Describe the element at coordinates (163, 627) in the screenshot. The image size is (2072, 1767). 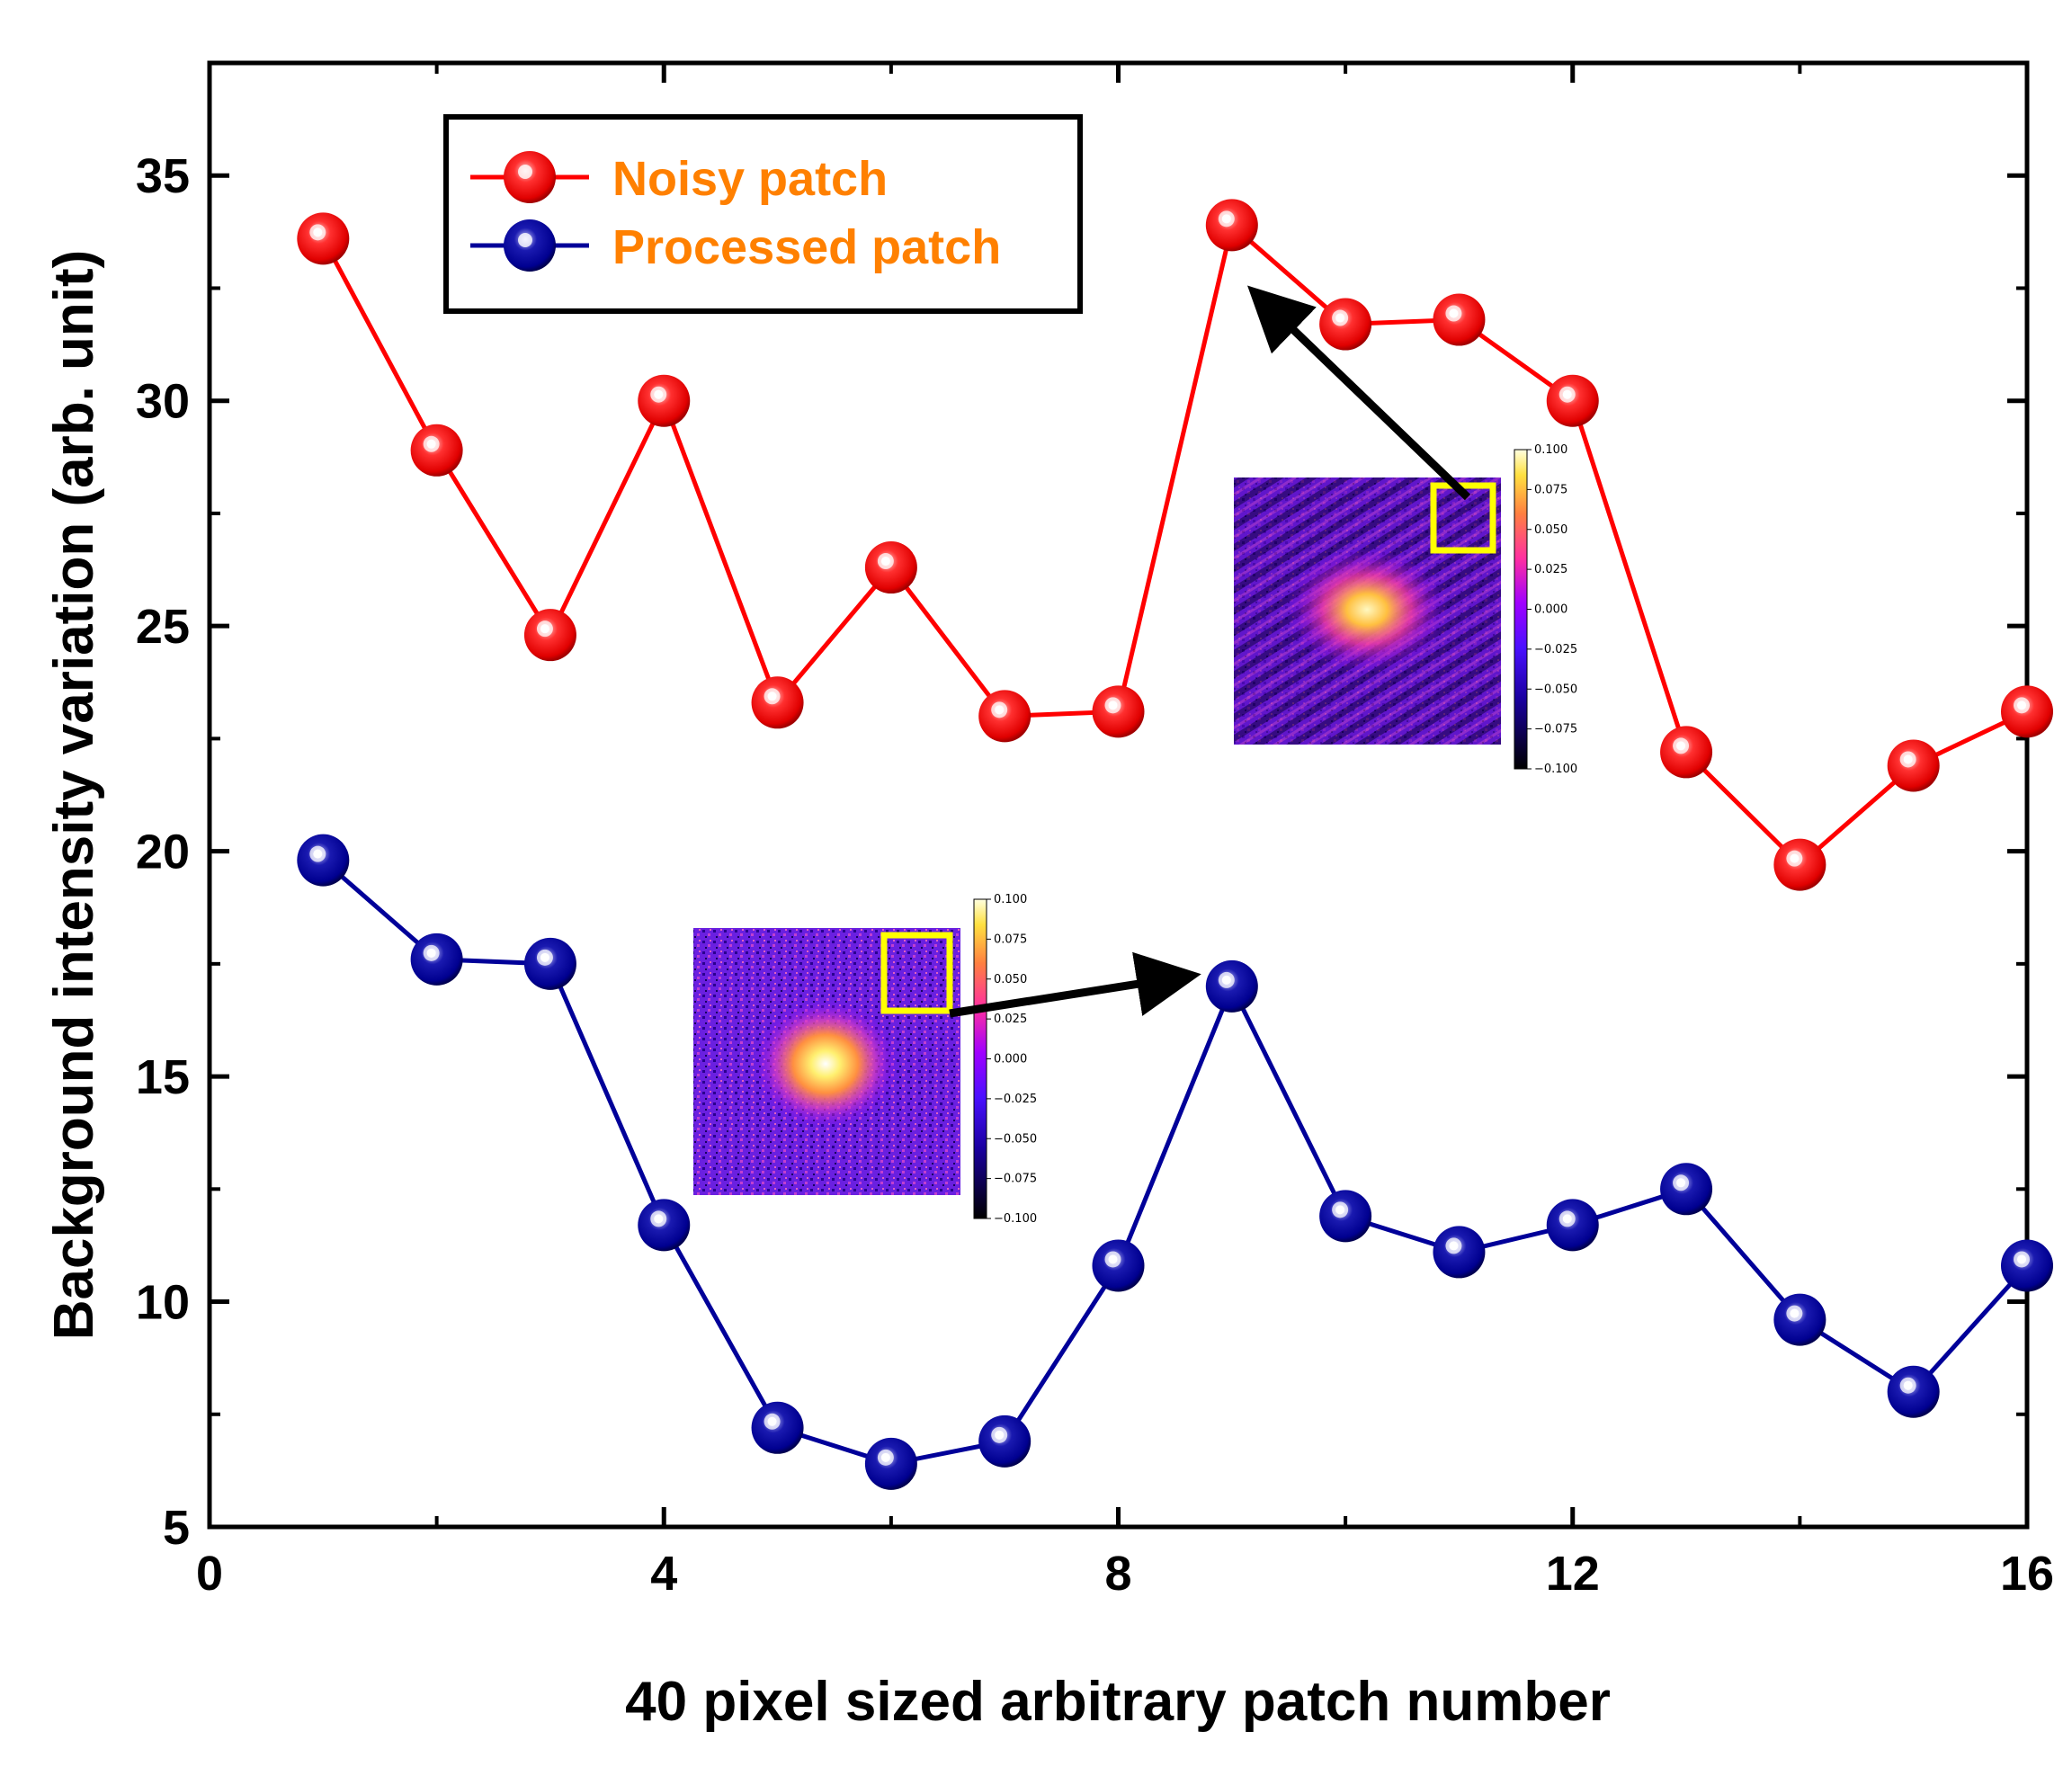
I see `y-tick-label: 25` at that location.